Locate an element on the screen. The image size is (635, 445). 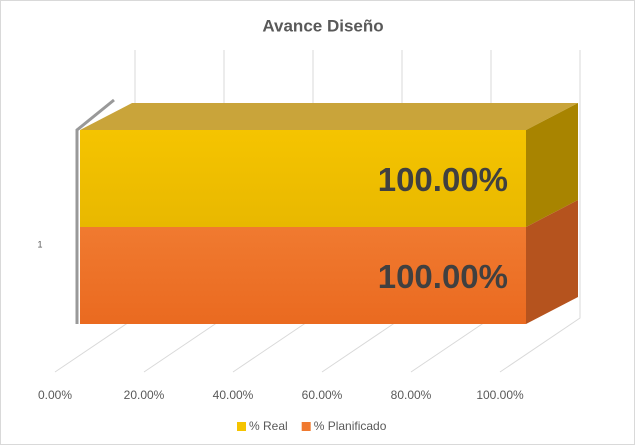
legend-label: % Real is located at coordinates (268, 426).